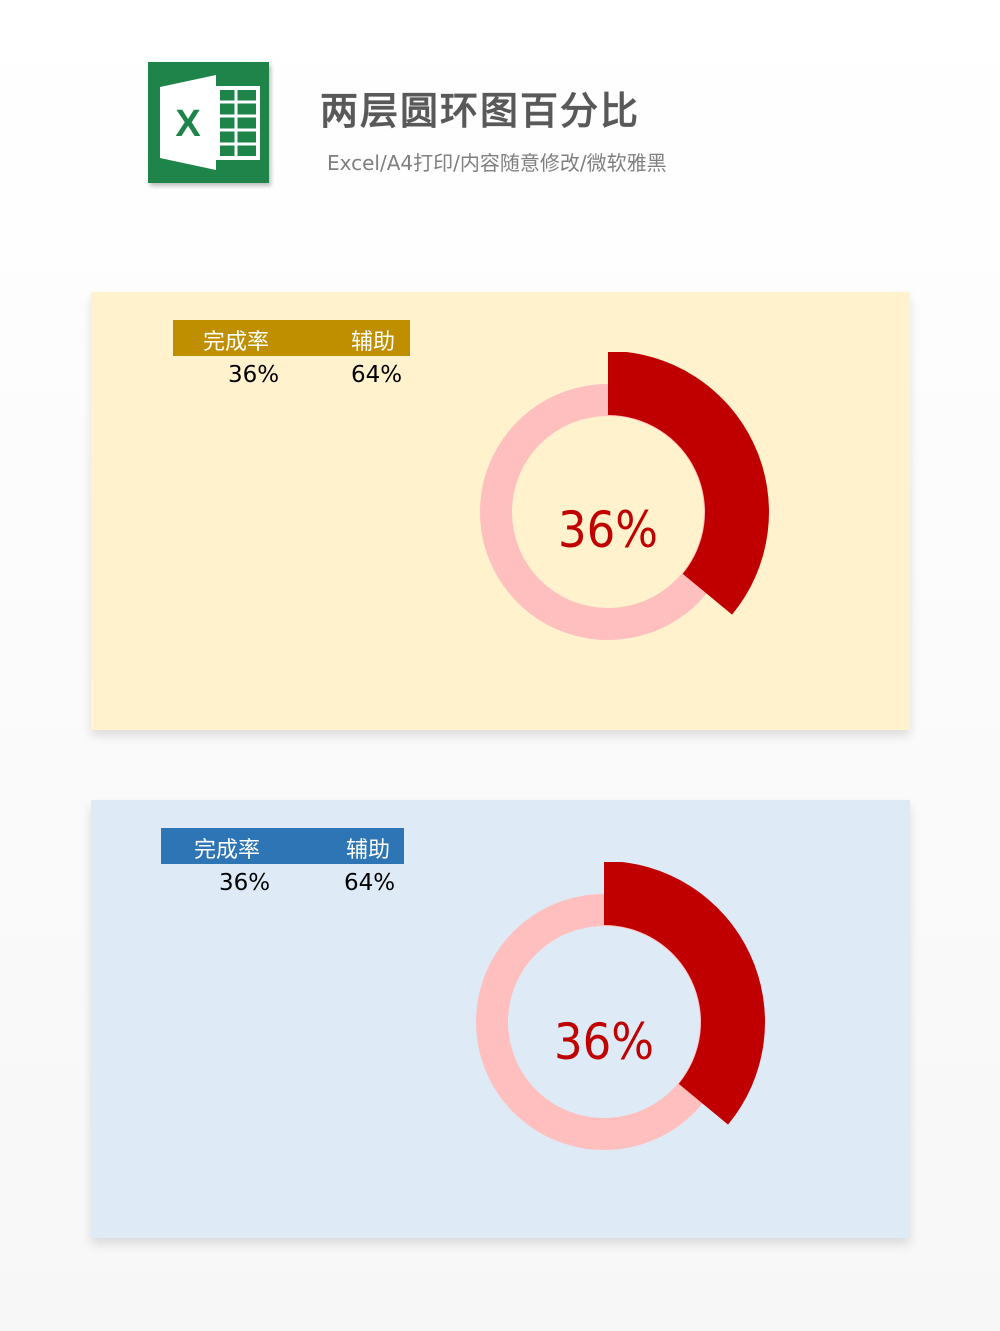 The height and width of the screenshot is (1331, 1000). What do you see at coordinates (497, 163) in the screenshot?
I see `page-subtitle: Excel/A4打印/内容随意修改/微软雅黑` at bounding box center [497, 163].